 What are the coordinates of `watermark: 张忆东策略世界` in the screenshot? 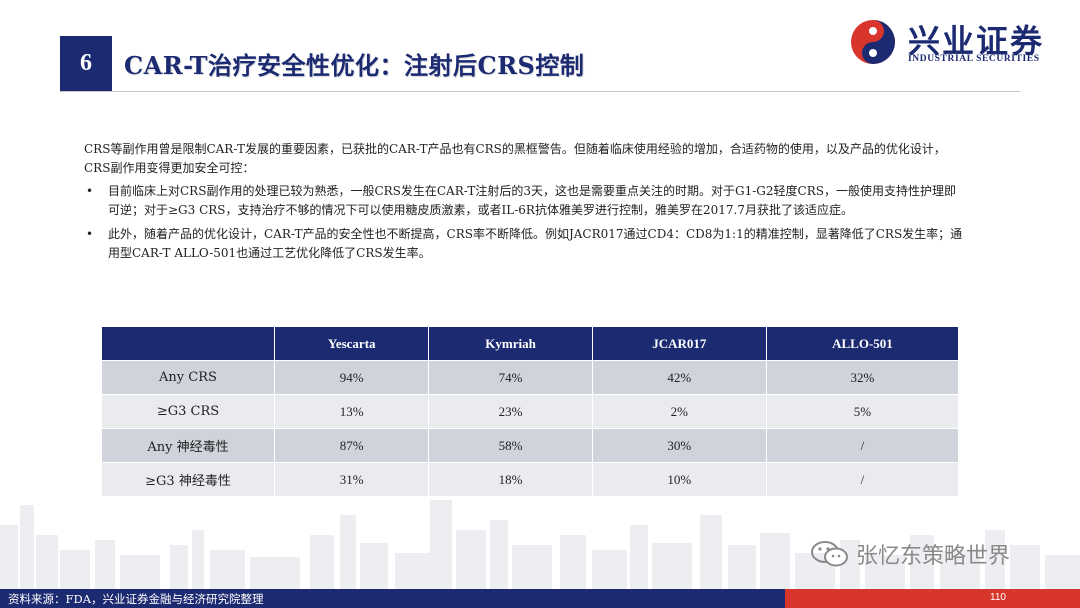 It's located at (910, 554).